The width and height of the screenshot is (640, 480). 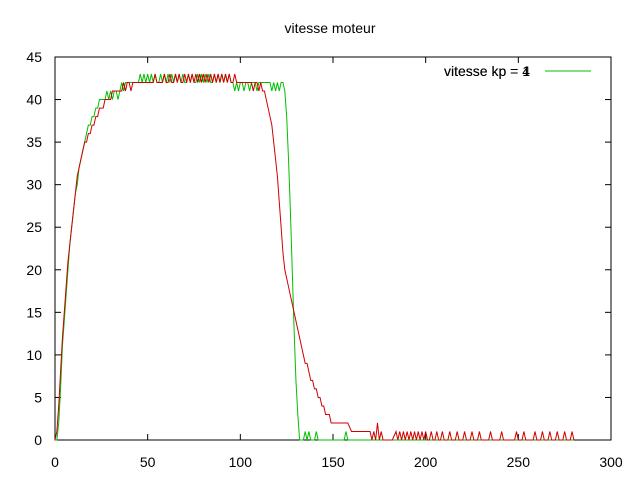 I want to click on y-tick-label: 20, so click(x=34, y=270).